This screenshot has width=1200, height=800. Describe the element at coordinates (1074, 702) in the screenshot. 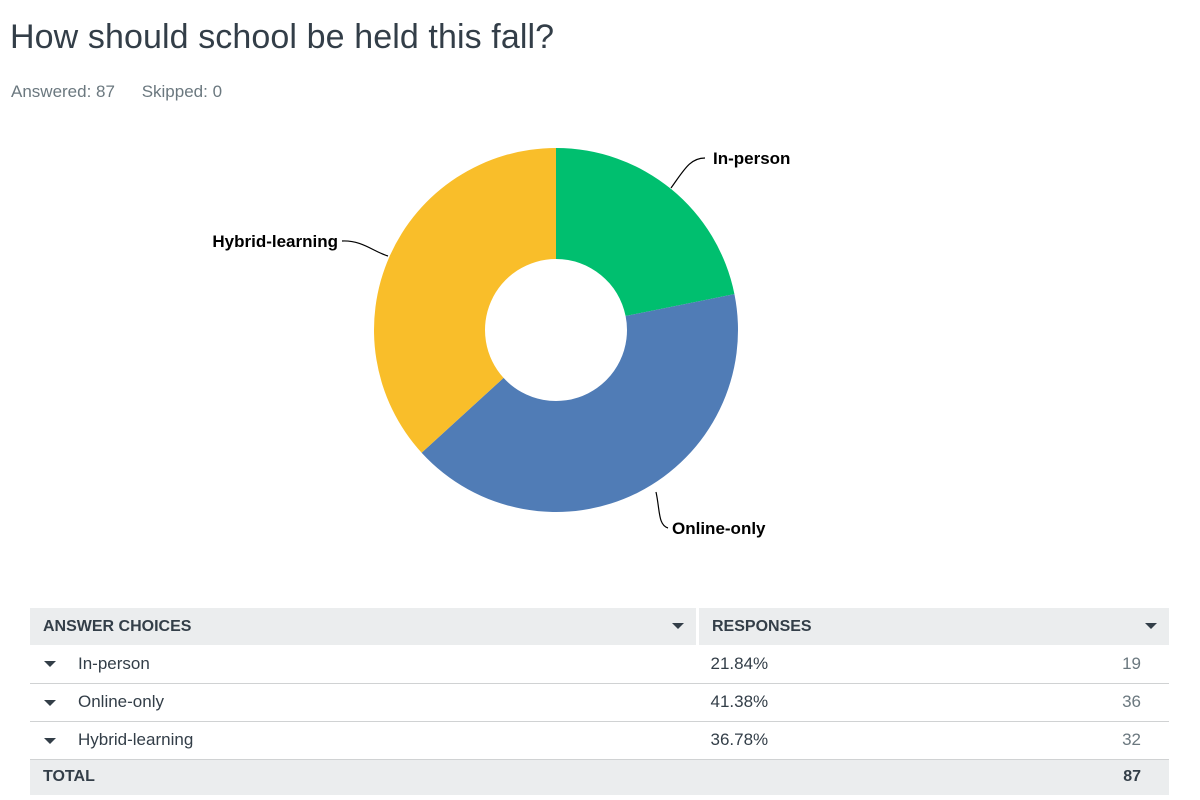

I see `response-count: 36` at that location.